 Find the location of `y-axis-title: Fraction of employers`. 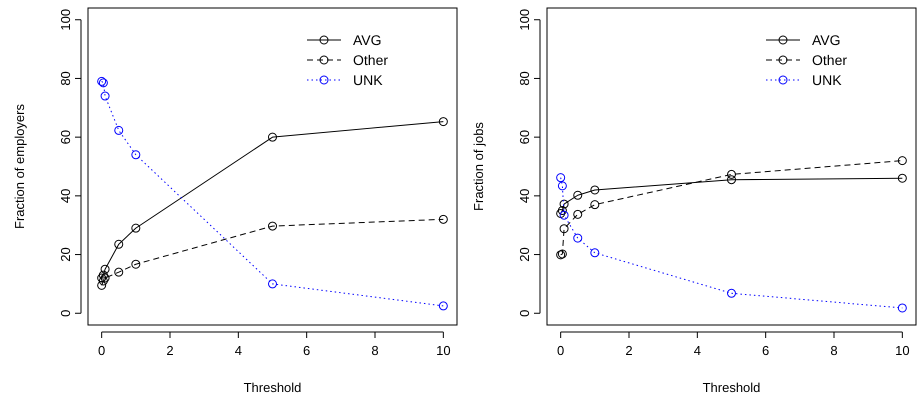

y-axis-title: Fraction of employers is located at coordinates (19, 166).